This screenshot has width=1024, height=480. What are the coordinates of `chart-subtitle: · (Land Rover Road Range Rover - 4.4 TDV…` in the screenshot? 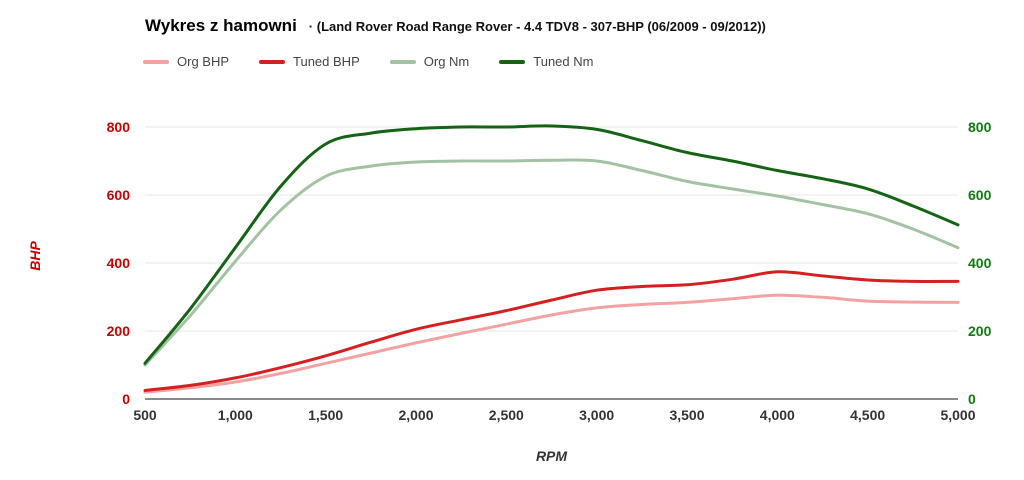 It's located at (537, 26).